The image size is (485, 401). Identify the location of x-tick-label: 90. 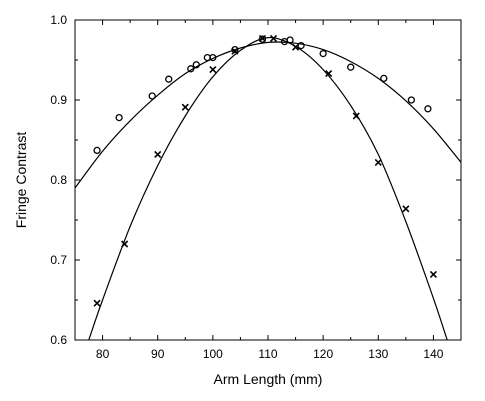
(158, 354).